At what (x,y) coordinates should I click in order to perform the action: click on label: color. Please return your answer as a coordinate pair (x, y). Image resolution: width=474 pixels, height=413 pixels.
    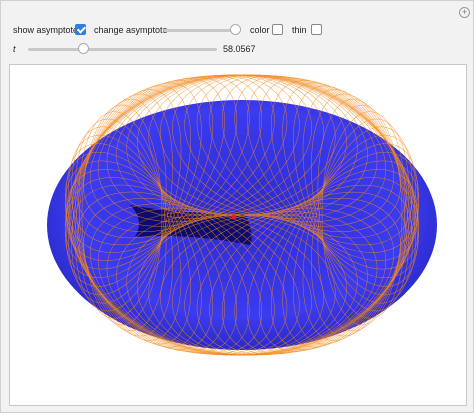
    Looking at the image, I should click on (260, 30).